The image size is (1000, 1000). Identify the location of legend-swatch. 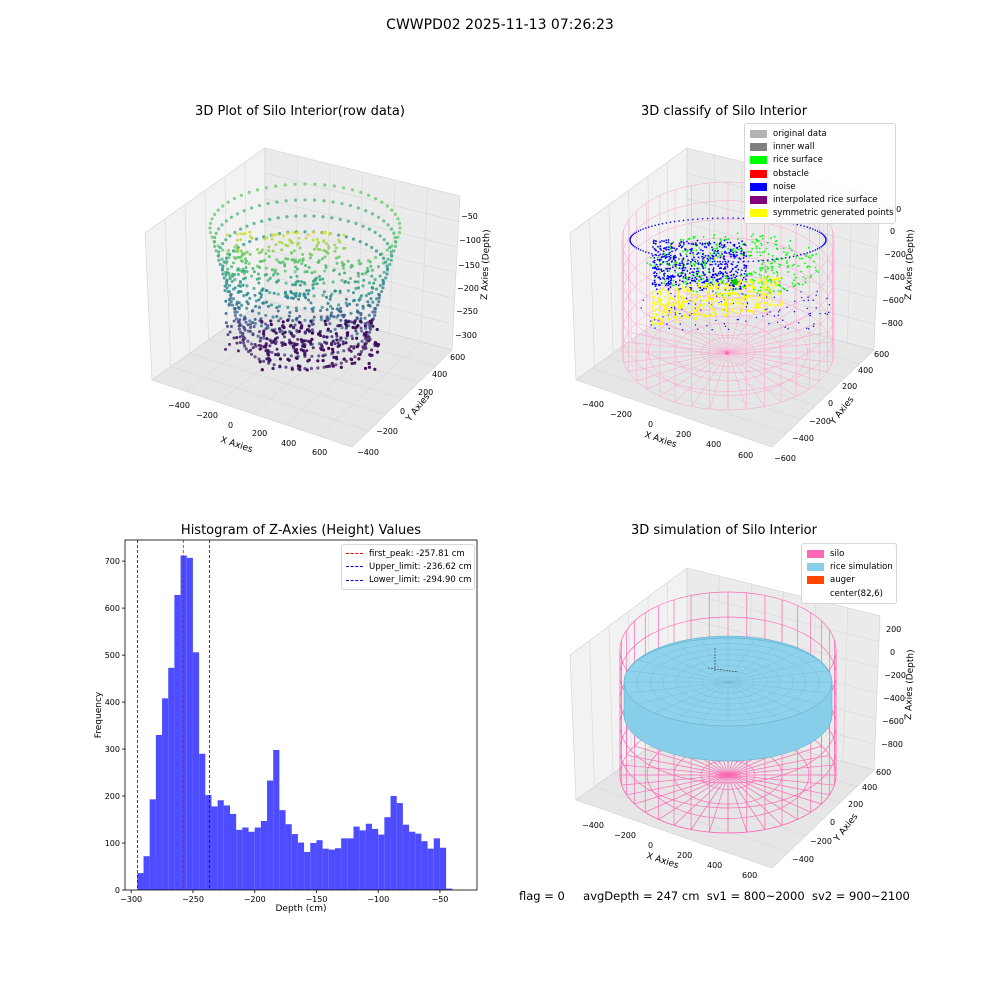
(758, 200).